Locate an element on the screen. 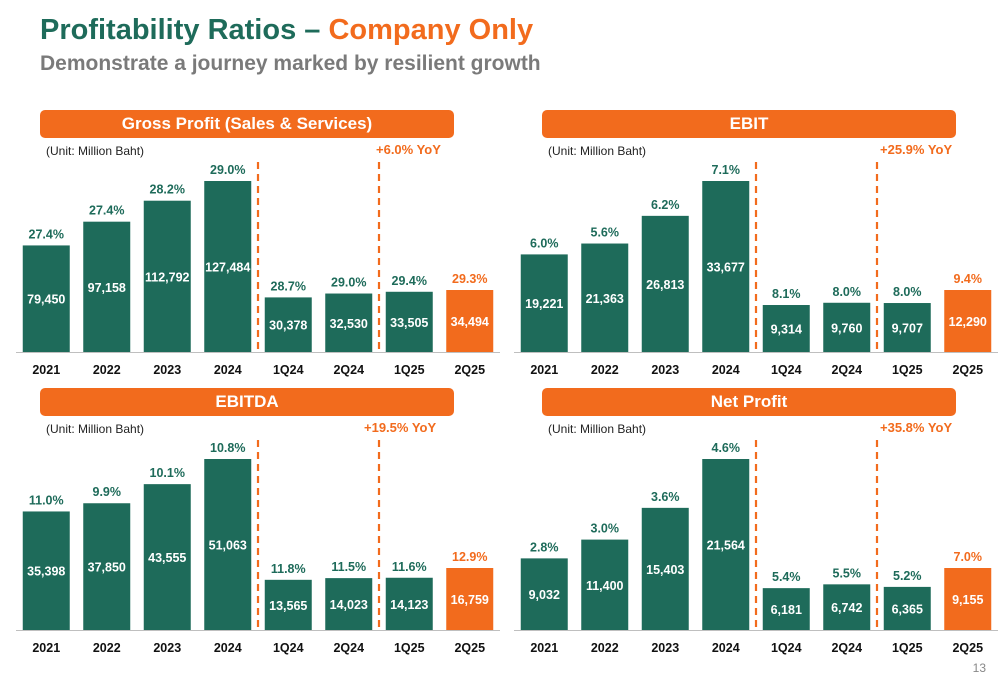 This screenshot has width=1000, height=685. margin-label: 5.2% is located at coordinates (907, 576).